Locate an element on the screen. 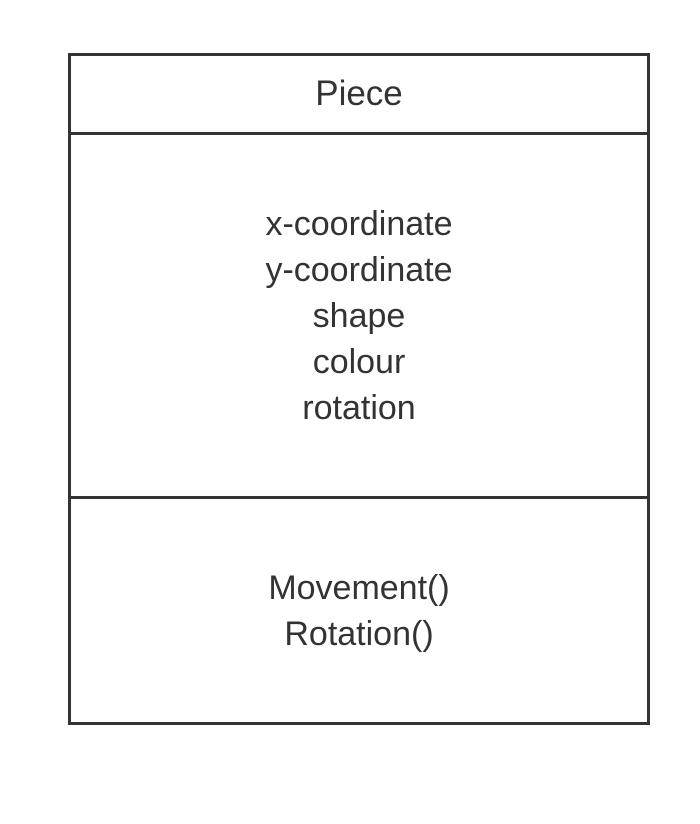 The height and width of the screenshot is (824, 700). class-name-section: Piece is located at coordinates (359, 95).